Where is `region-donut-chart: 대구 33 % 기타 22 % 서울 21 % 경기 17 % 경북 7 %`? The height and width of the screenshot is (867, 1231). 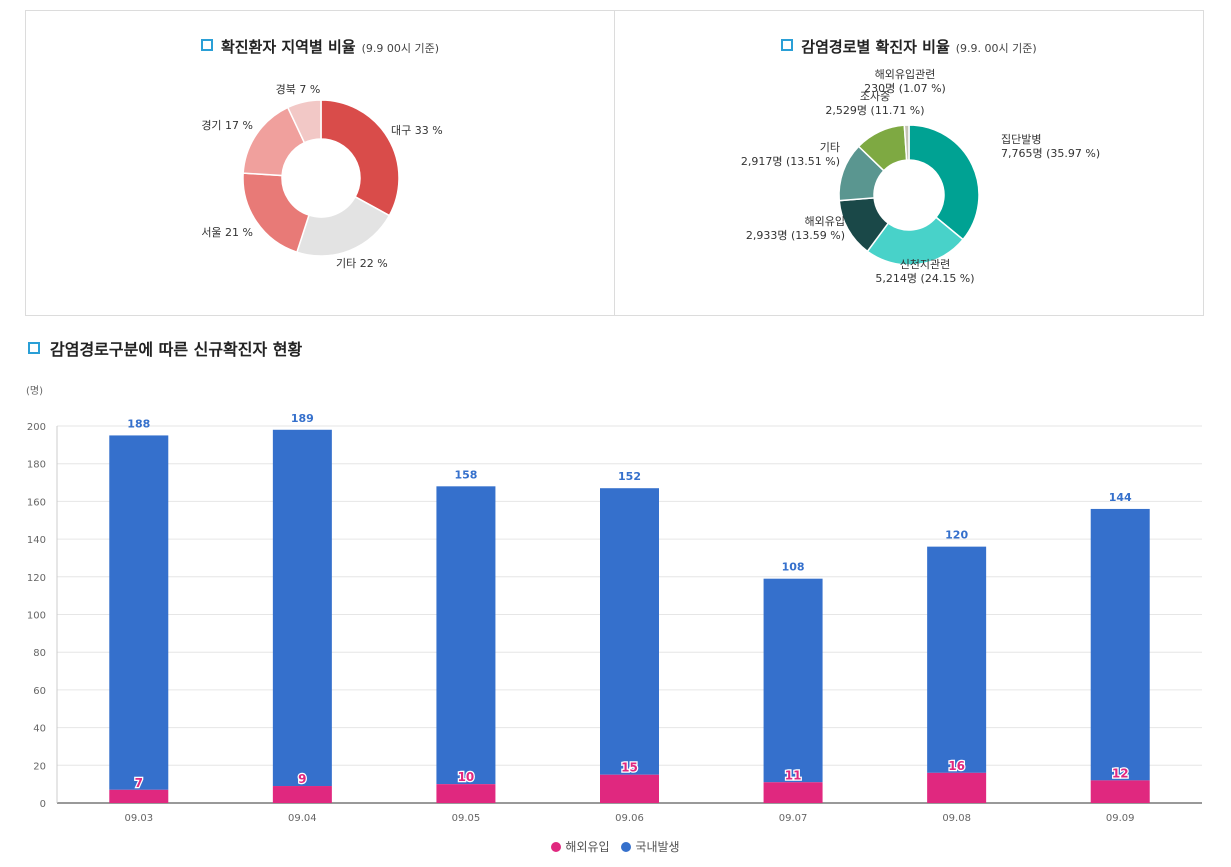 region-donut-chart: 대구 33 % 기타 22 % 서울 21 % 경기 17 % 경북 7 % is located at coordinates (322, 176).